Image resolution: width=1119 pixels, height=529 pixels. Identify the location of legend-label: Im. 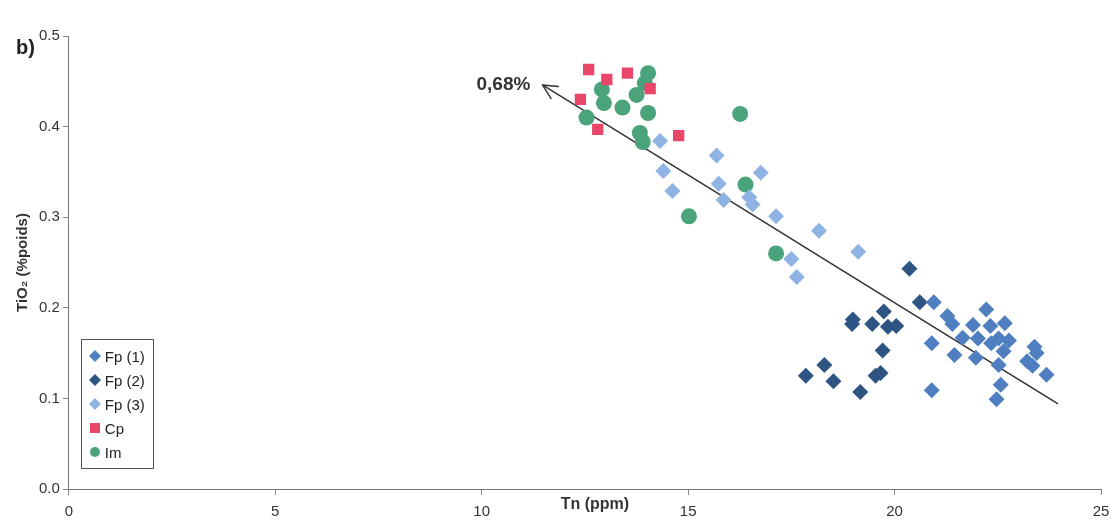
(113, 452).